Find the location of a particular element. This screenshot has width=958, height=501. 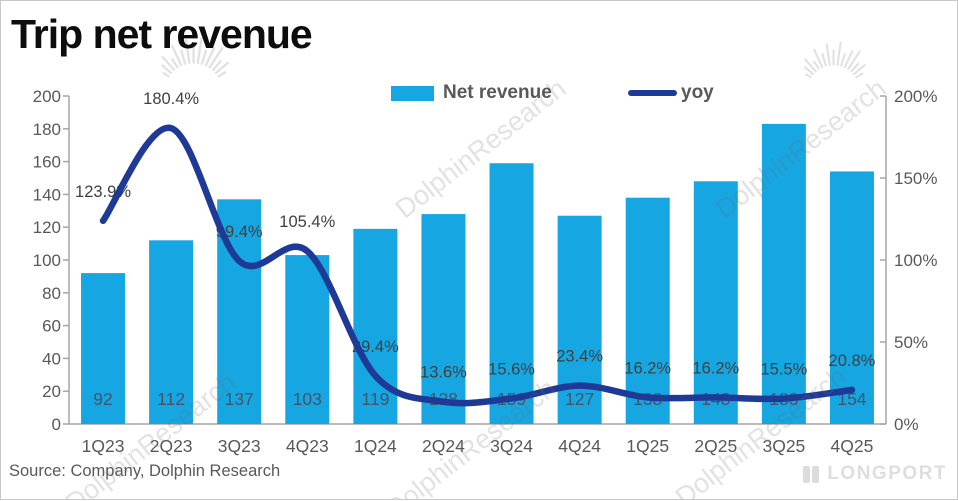

left-axis-tick-label: 160 is located at coordinates (47, 162).